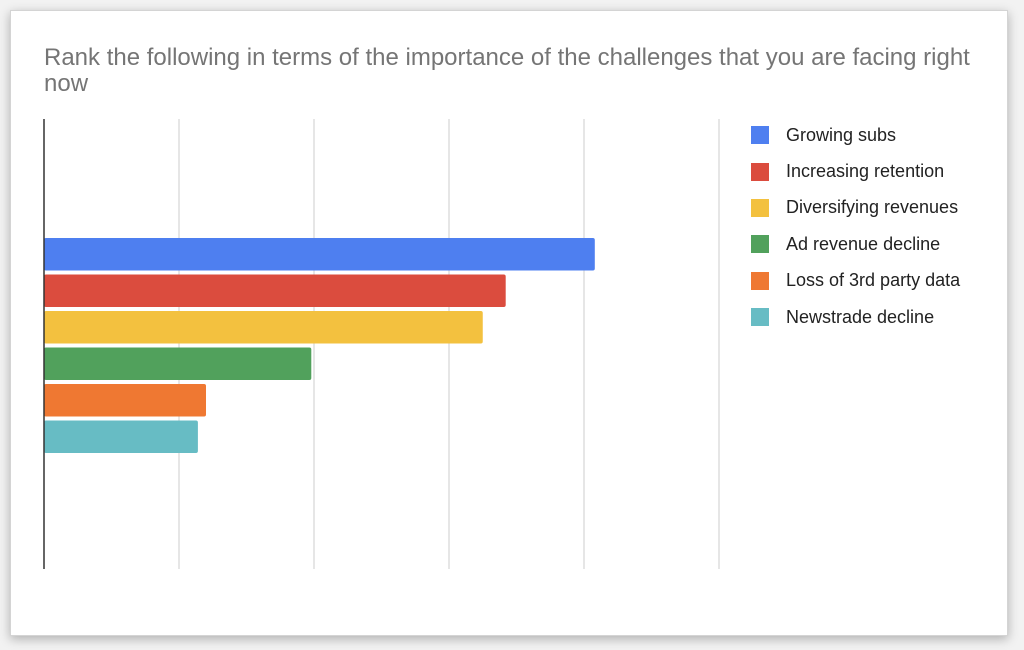 Image resolution: width=1024 pixels, height=650 pixels. I want to click on legend-label: Loss of 3rd party data, so click(873, 280).